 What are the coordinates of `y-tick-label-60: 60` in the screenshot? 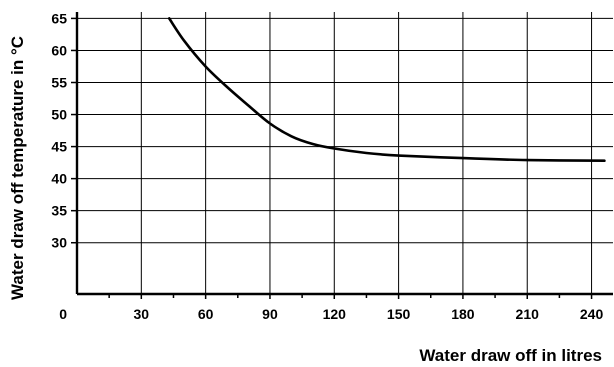 It's located at (59, 50).